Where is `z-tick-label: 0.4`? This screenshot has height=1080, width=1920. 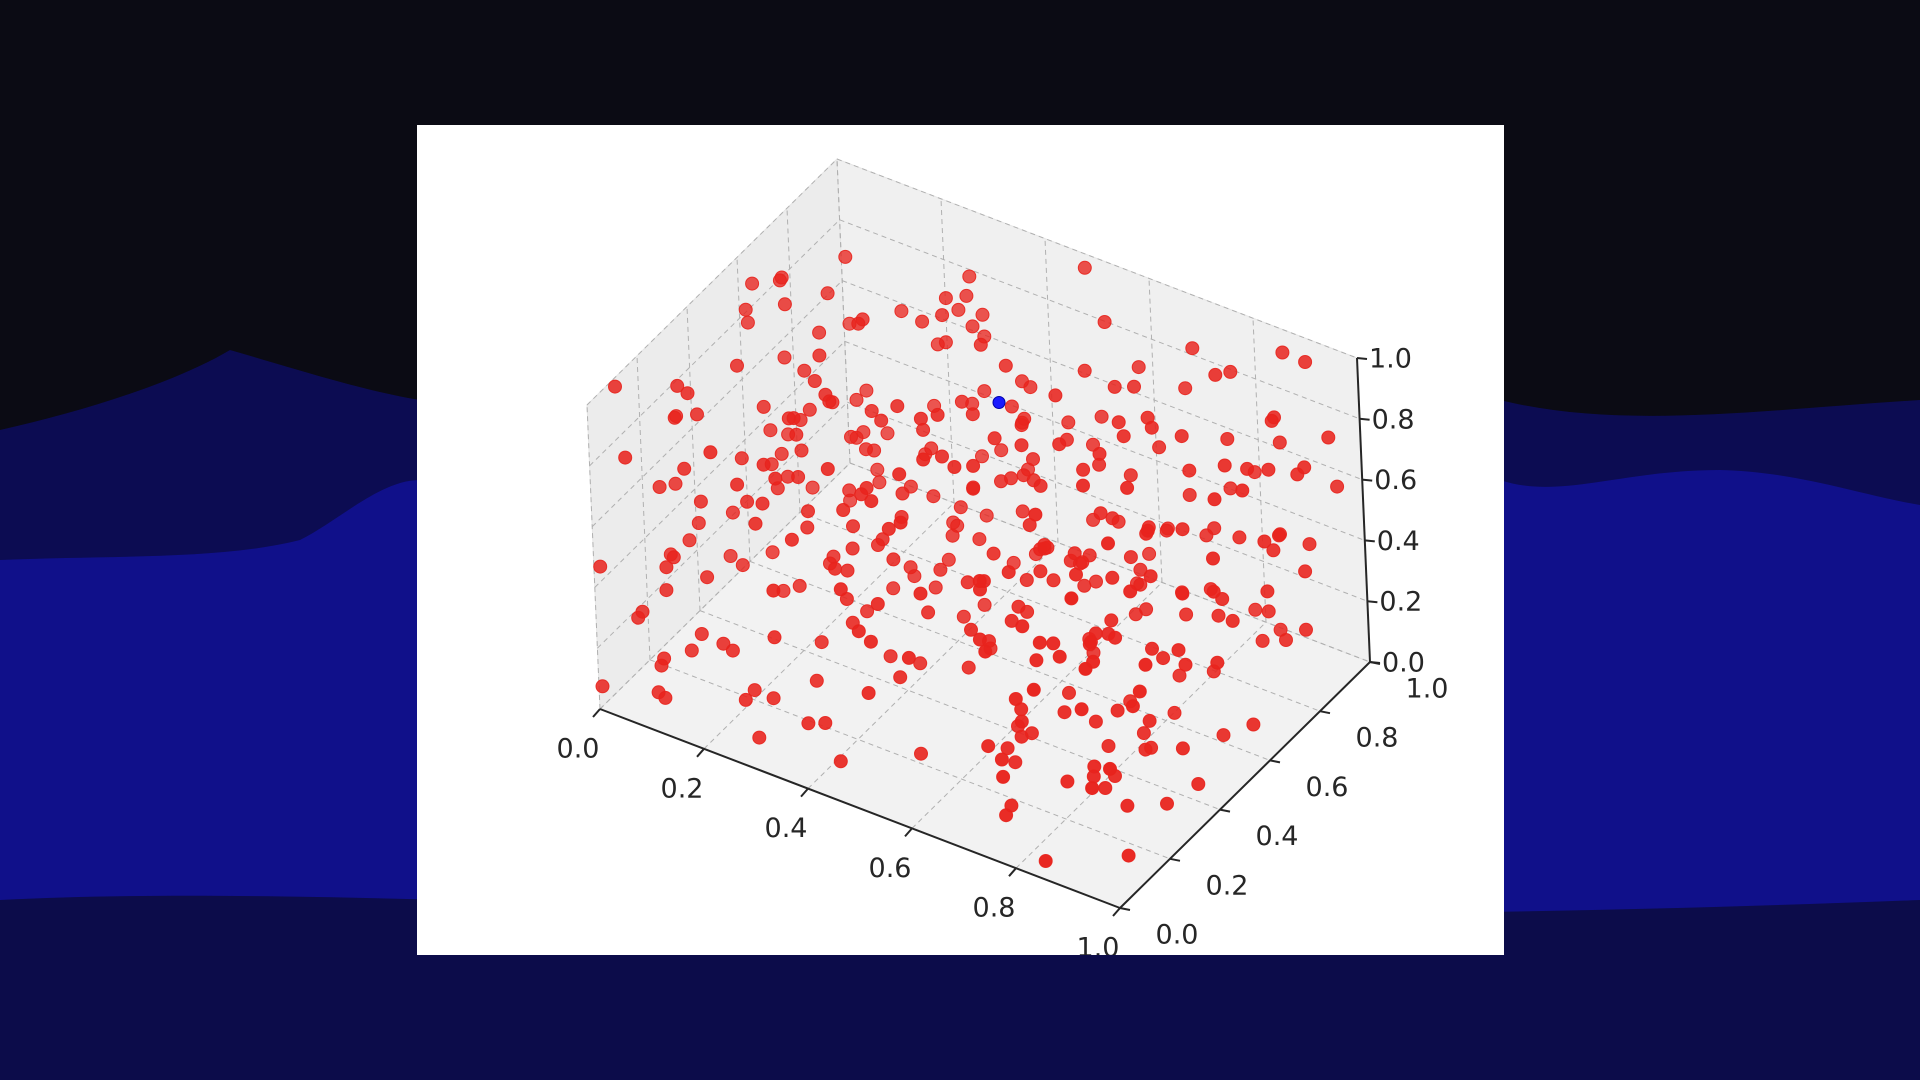
z-tick-label: 0.4 is located at coordinates (1398, 541).